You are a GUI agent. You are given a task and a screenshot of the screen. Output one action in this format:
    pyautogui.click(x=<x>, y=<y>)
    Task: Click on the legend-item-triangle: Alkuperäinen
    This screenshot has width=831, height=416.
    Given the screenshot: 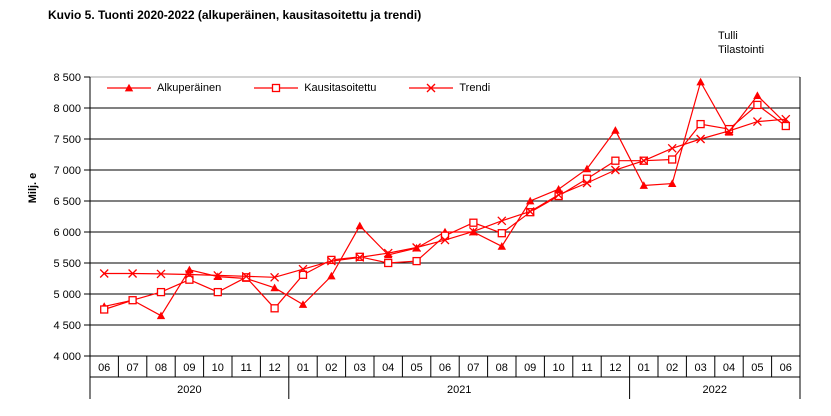 What is the action you would take?
    pyautogui.click(x=163, y=88)
    